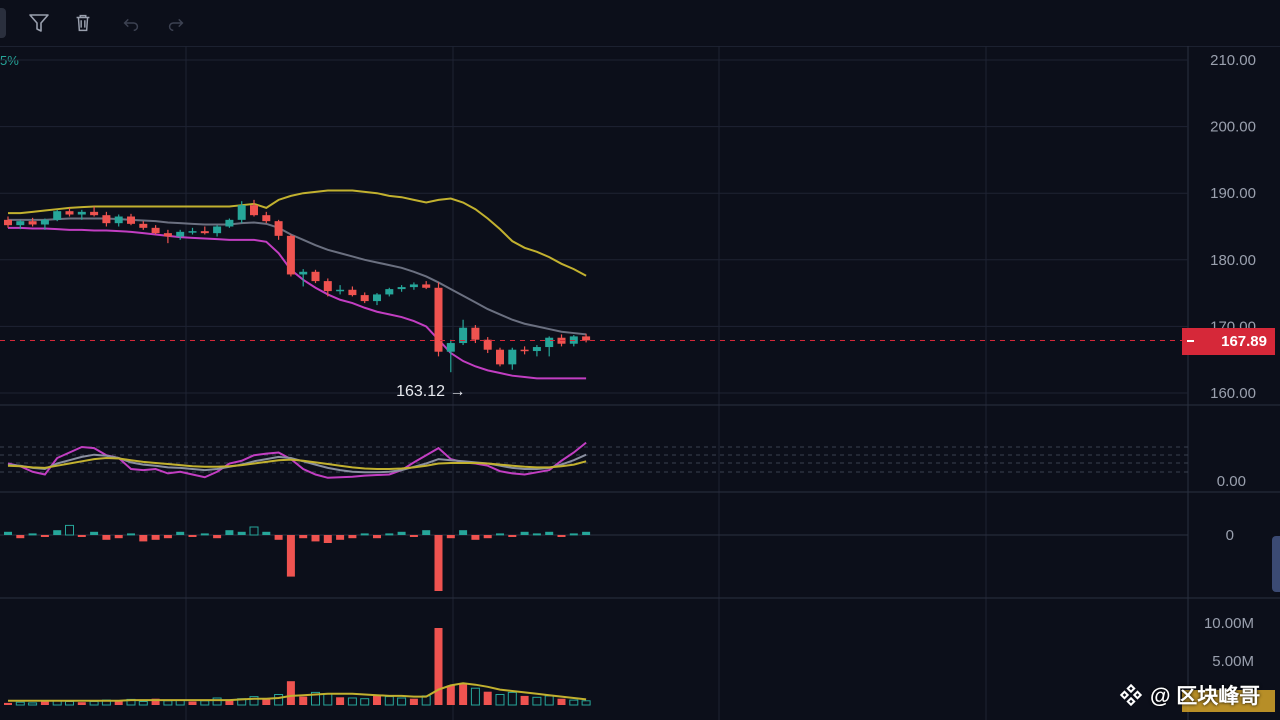 This screenshot has width=1280, height=720. Describe the element at coordinates (1231, 481) in the screenshot. I see `oscillator-tick-label: 0.00` at that location.